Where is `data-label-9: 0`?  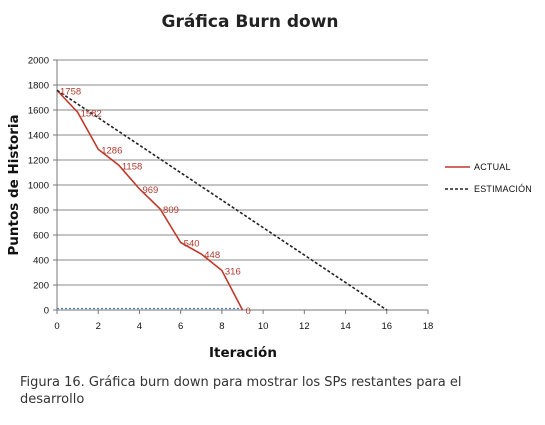
data-label-9: 0 is located at coordinates (248, 311).